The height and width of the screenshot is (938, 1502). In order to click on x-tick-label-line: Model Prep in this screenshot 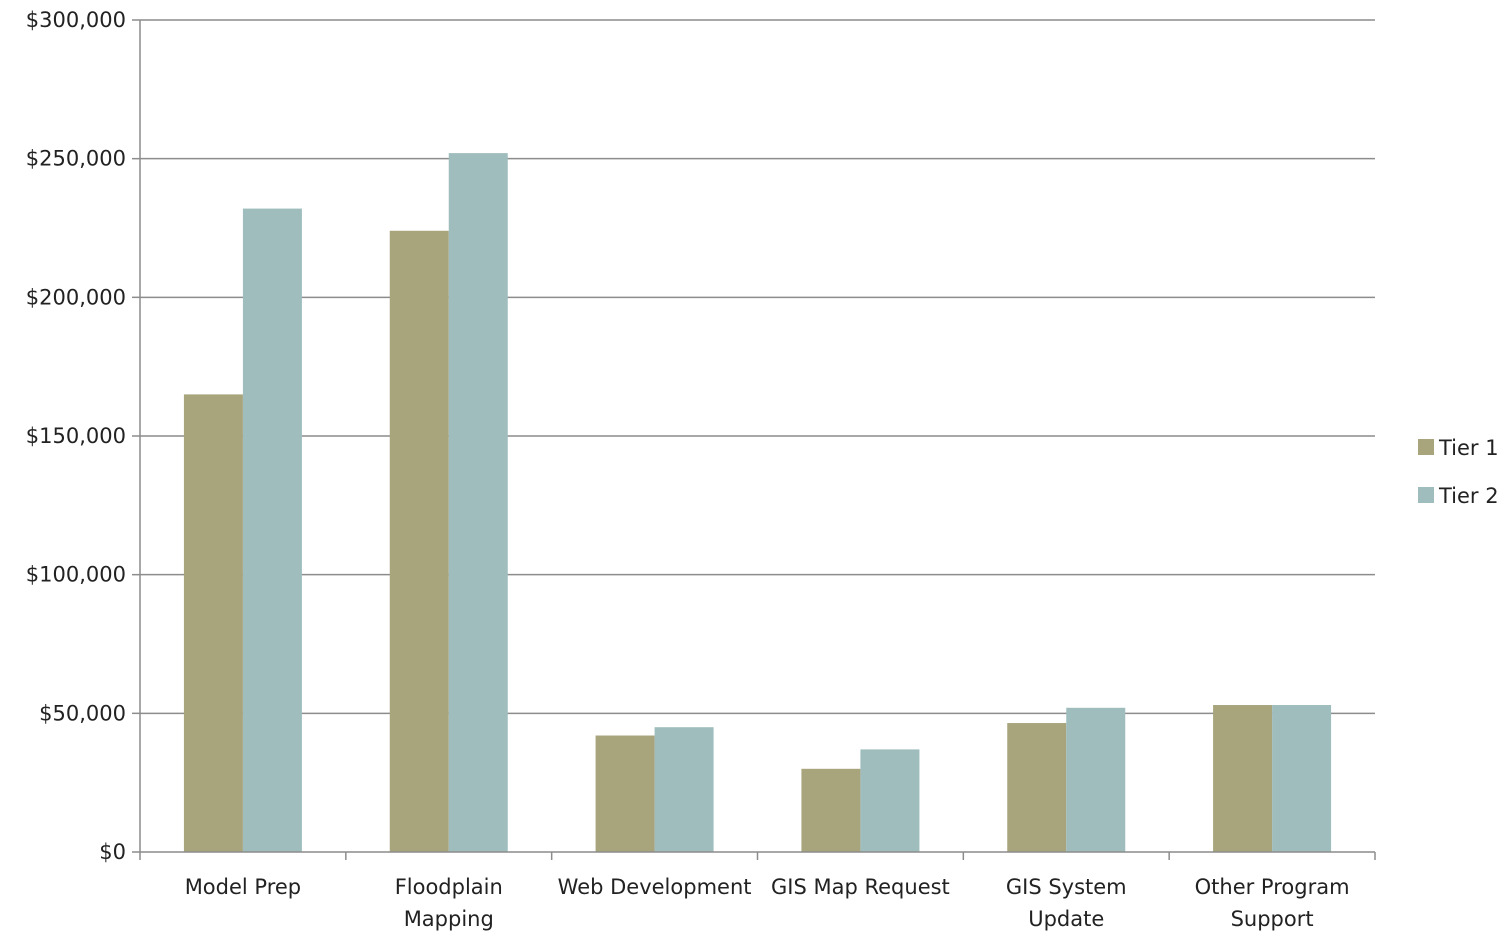, I will do `click(243, 887)`.